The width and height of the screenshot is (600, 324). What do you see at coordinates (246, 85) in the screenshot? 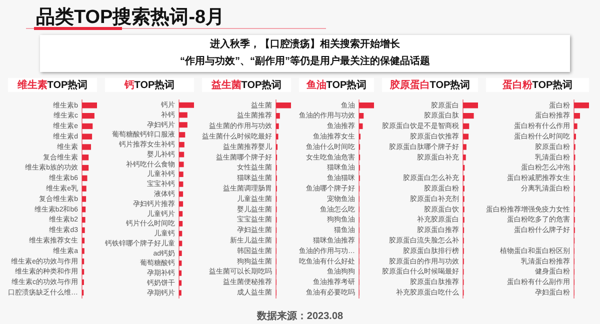
I see `chart-title: 益生菌TOP热词` at bounding box center [246, 85].